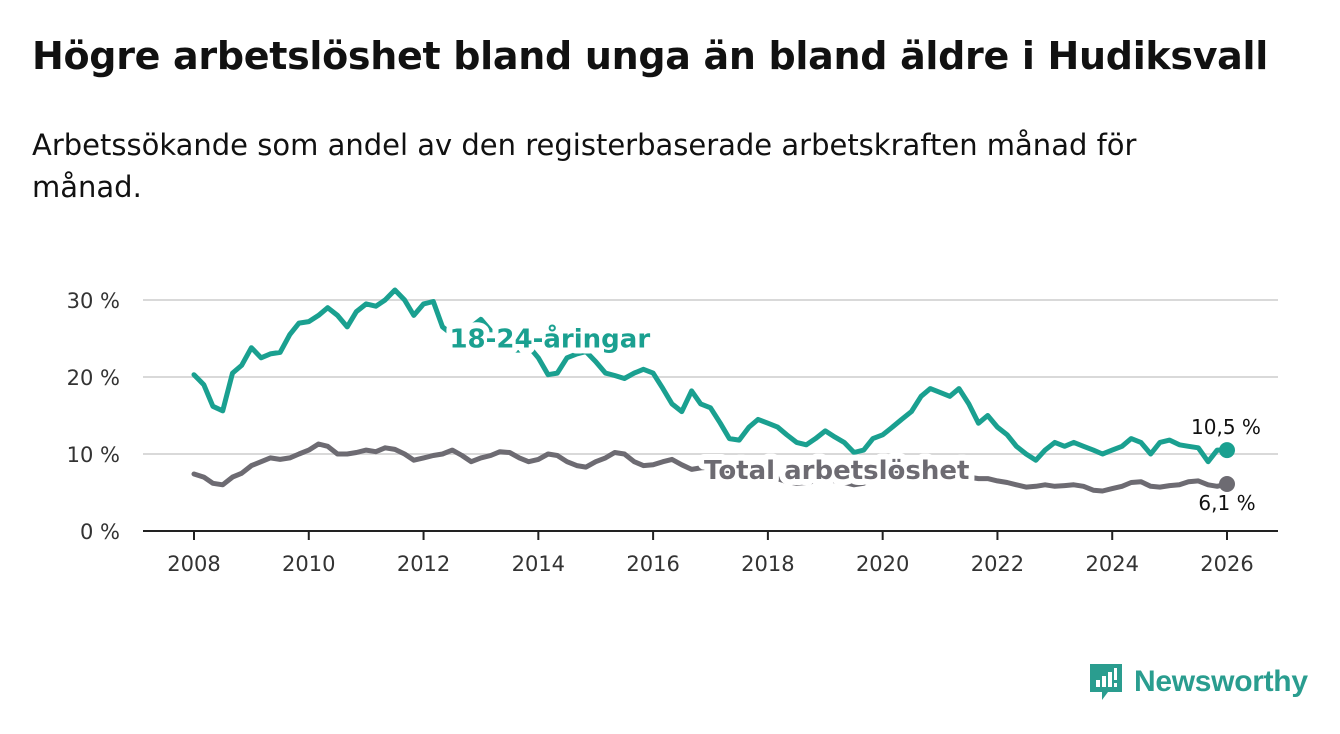 The height and width of the screenshot is (734, 1340). What do you see at coordinates (767, 564) in the screenshot?
I see `x-tick-label: 2018` at bounding box center [767, 564].